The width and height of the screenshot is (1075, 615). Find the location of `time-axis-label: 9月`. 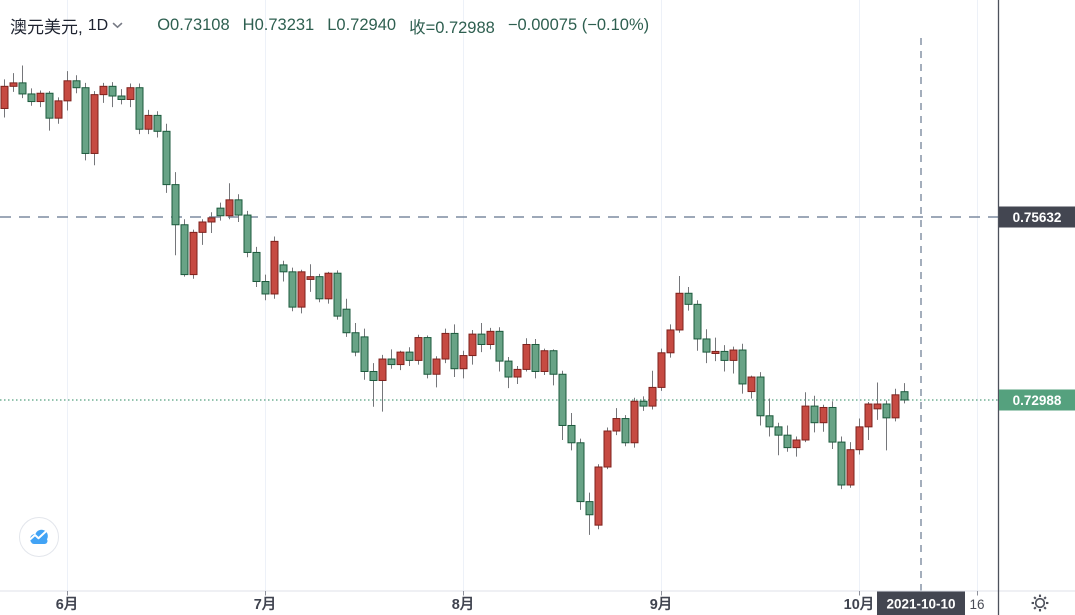

time-axis-label: 9月 is located at coordinates (661, 604).